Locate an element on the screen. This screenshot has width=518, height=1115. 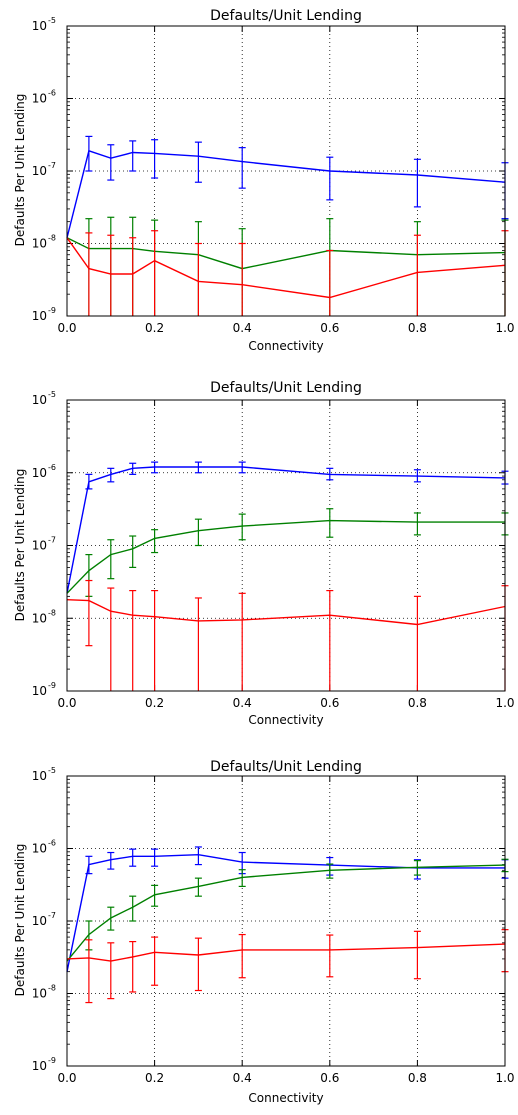
x-tick-label: 0.2 is located at coordinates (154, 328).